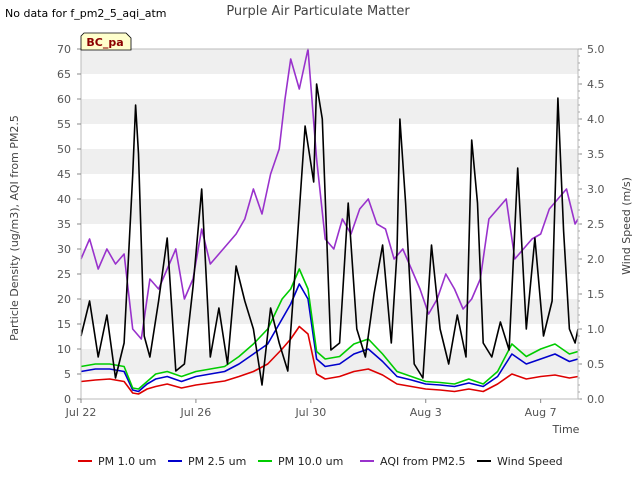 This screenshot has height=480, width=640. I want to click on y-left-tick-label: 50, so click(64, 149).